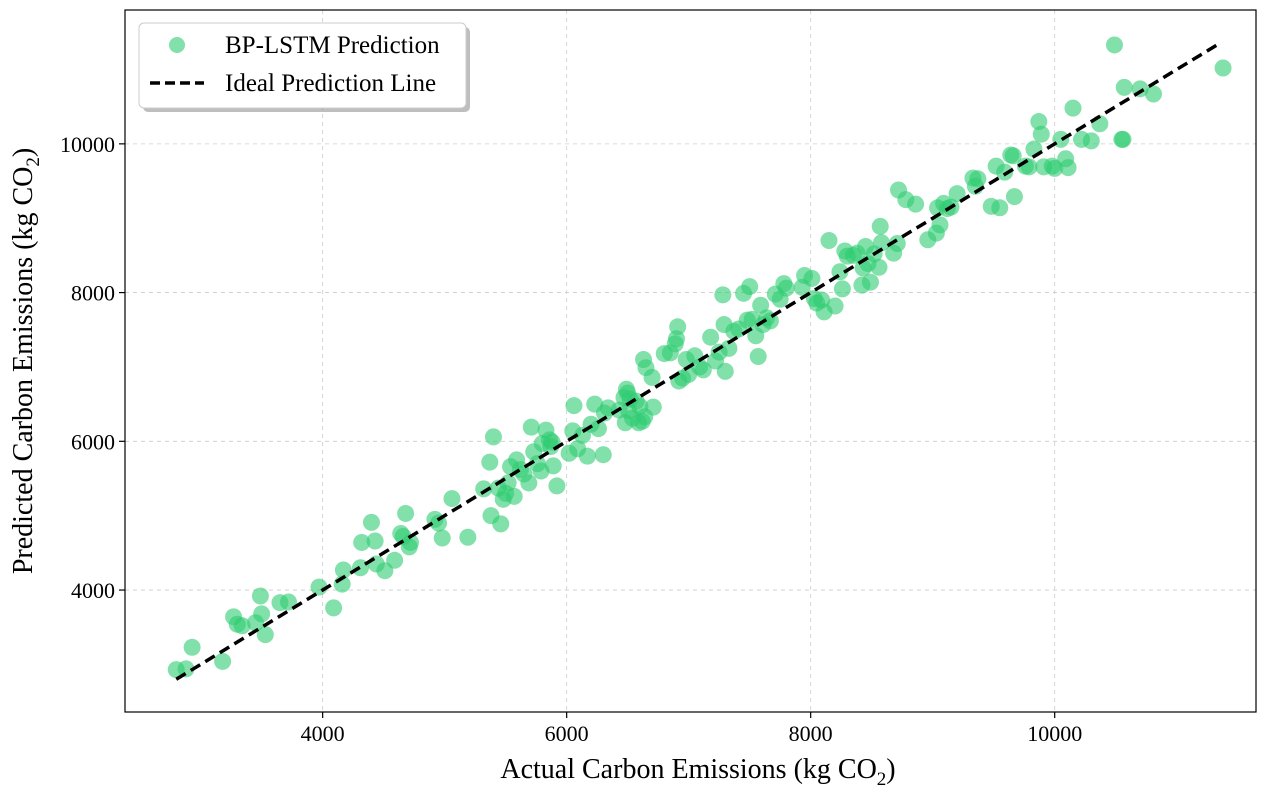 The height and width of the screenshot is (795, 1277). Describe the element at coordinates (567, 733) in the screenshot. I see `x-tick-label: 6000` at that location.